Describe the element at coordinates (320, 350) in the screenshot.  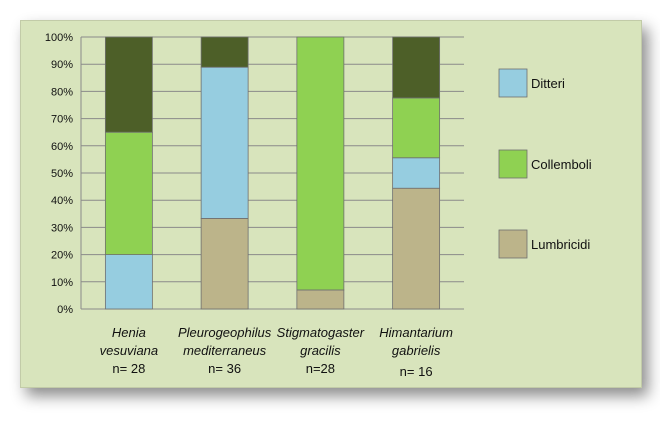
I see `category-label: gracilis` at that location.